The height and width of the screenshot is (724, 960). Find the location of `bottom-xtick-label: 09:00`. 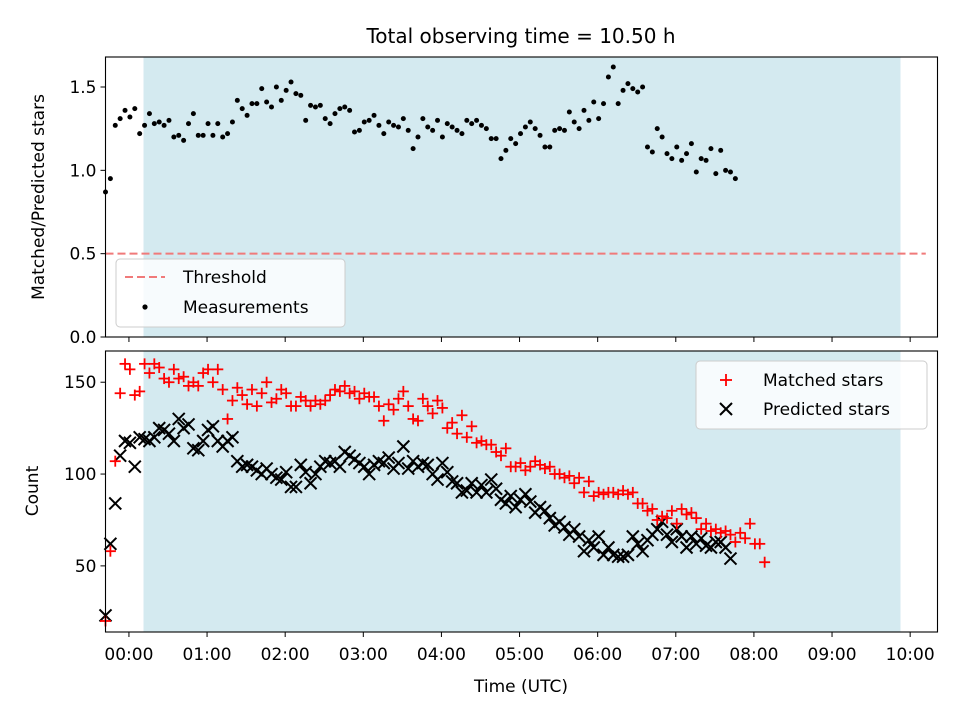

bottom-xtick-label: 09:00 is located at coordinates (832, 655).